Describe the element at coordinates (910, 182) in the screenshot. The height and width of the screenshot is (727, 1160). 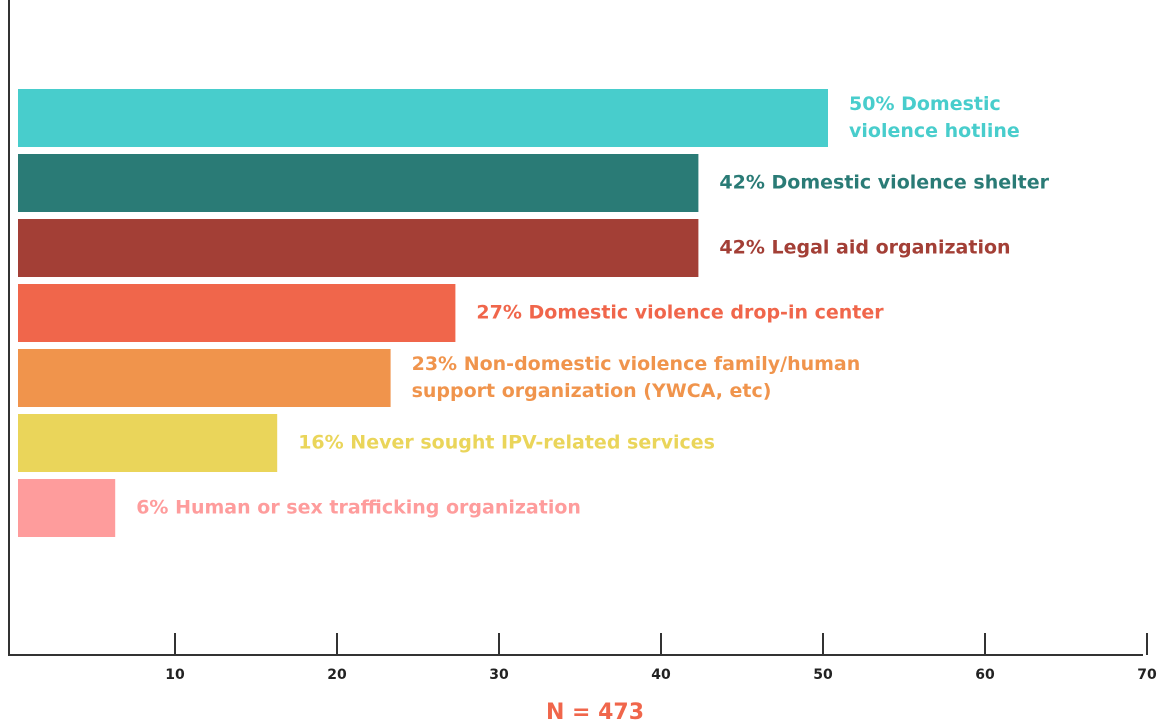
I see `category-label: Domestic violence shelter` at that location.